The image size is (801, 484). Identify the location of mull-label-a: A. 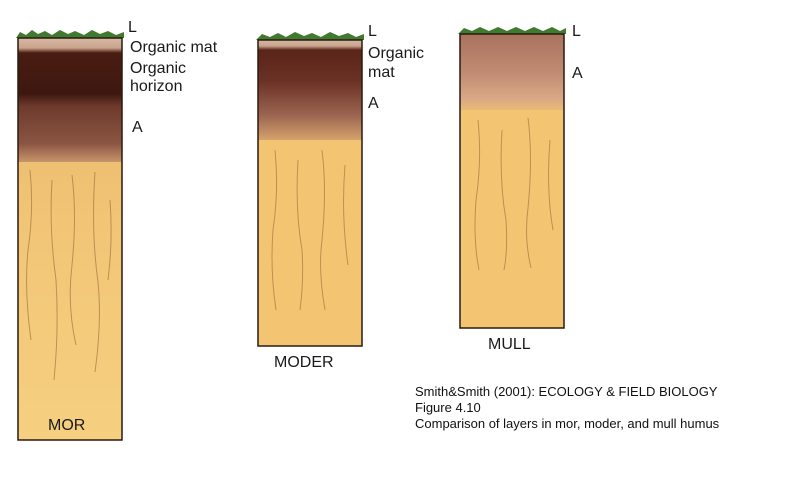
(577, 73).